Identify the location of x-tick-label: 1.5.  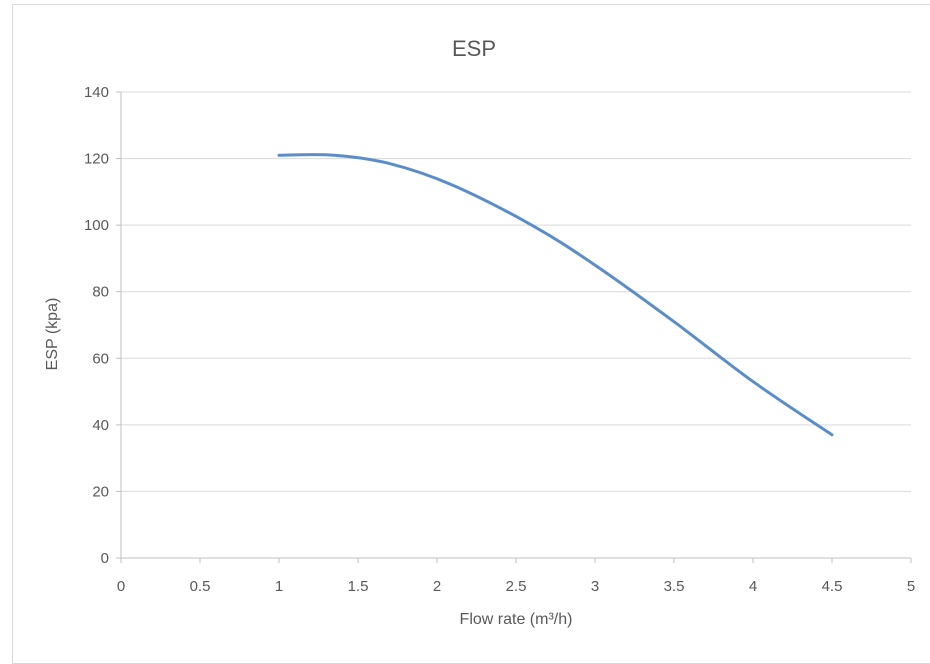
(358, 586).